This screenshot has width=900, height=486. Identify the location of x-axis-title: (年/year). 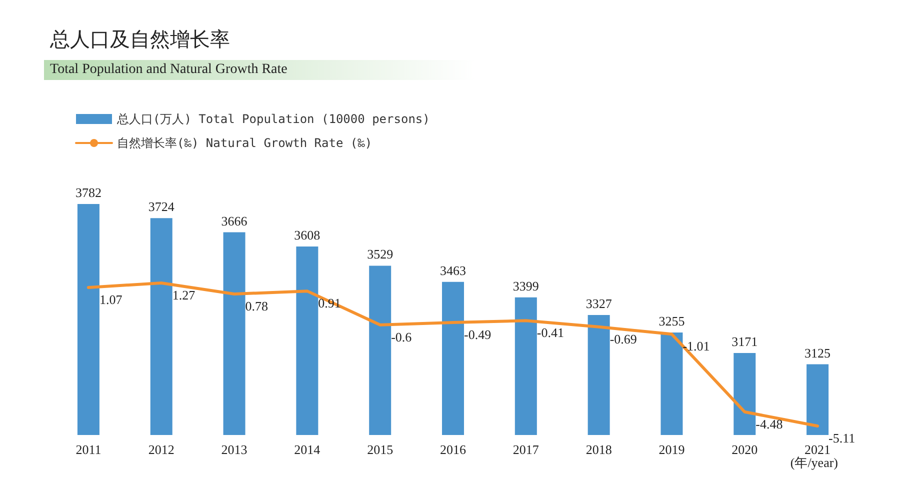
(814, 462).